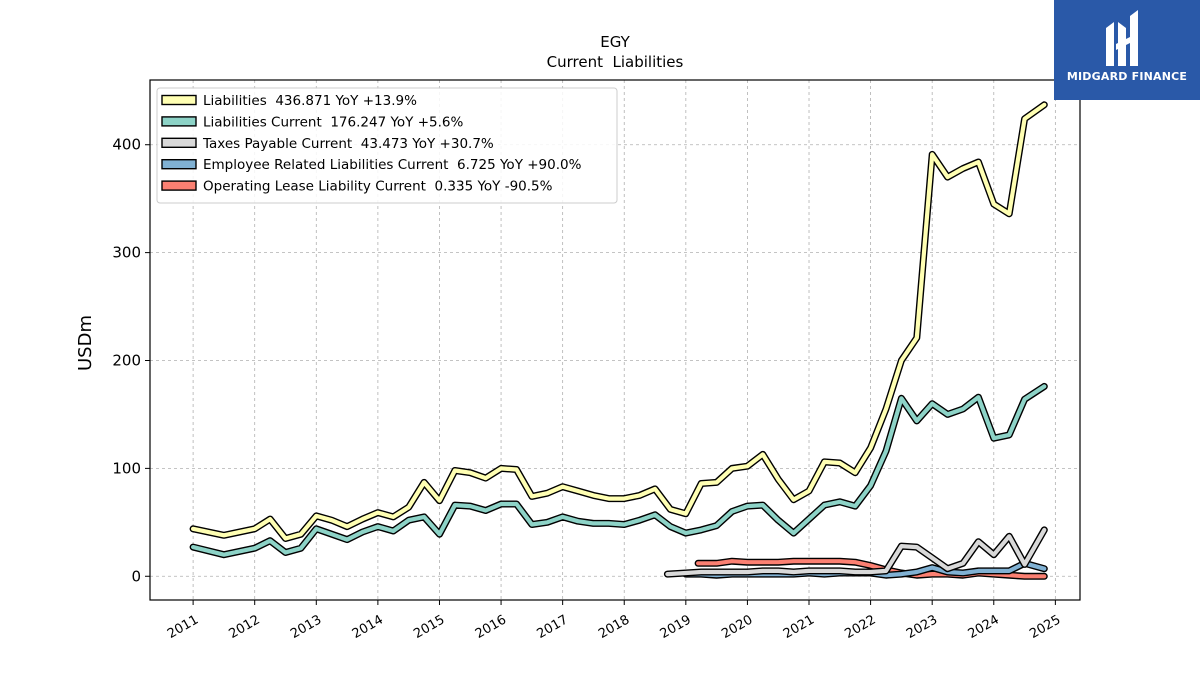 This screenshot has width=1200, height=675. I want to click on series-line, so click(856, 552).